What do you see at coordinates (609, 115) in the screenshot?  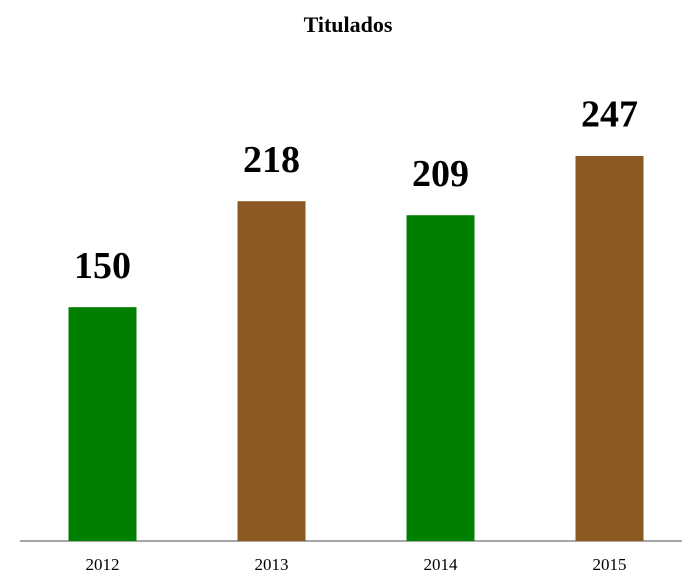 I see `value-label: 247` at bounding box center [609, 115].